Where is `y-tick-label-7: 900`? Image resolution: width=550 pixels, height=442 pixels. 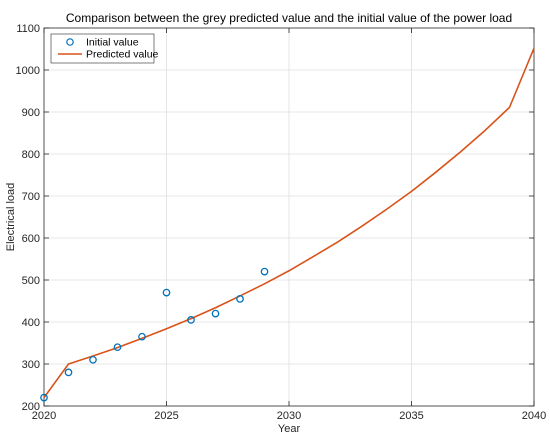
y-tick-label-7: 900 is located at coordinates (31, 113).